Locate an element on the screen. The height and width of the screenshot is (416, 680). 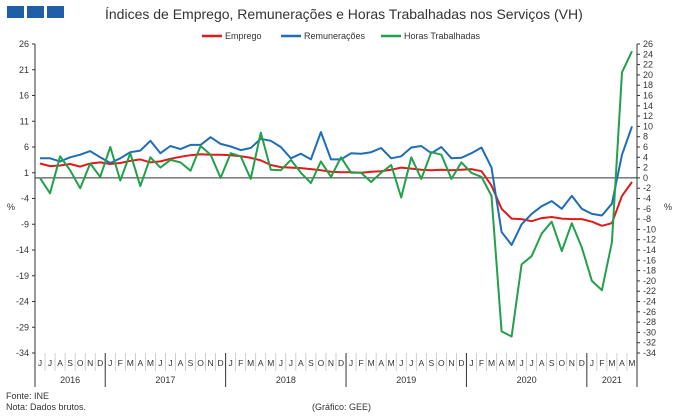
right-tick-label: 18 is located at coordinates (648, 85).